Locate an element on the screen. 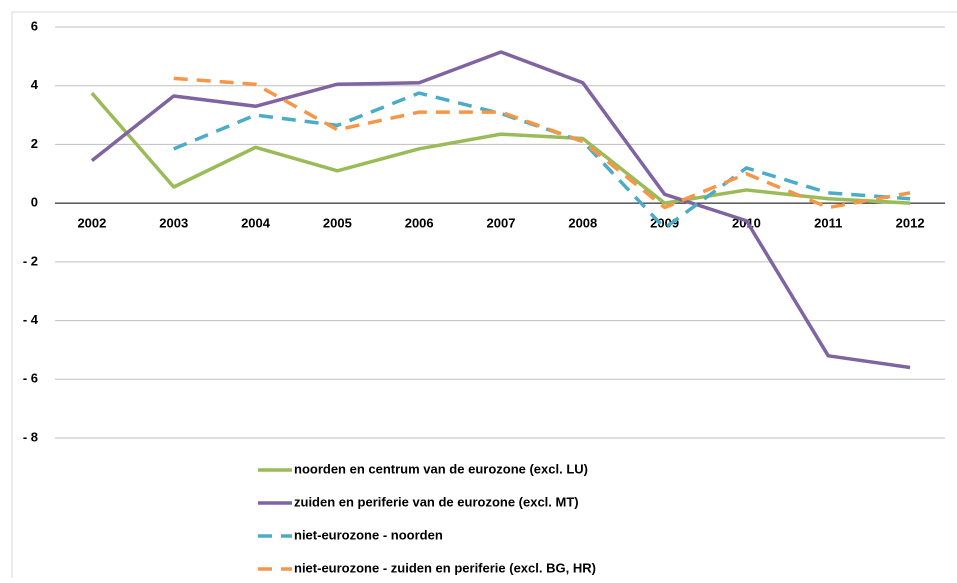  y-tick-label: 4 is located at coordinates (35, 84).